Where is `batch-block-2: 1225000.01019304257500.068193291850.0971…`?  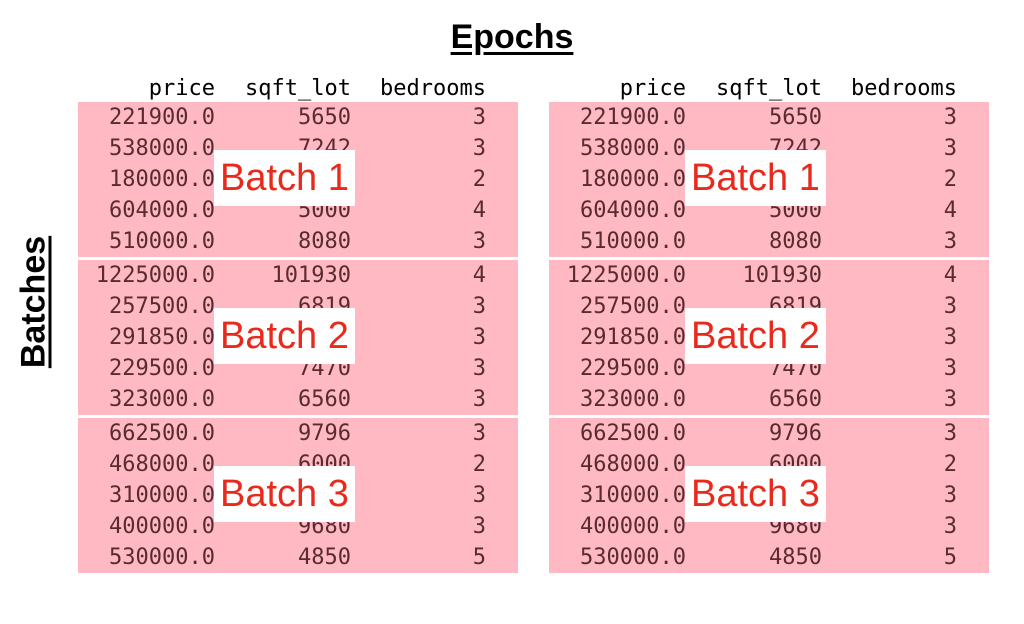 batch-block-2: 1225000.01019304257500.068193291850.0971… is located at coordinates (298, 337).